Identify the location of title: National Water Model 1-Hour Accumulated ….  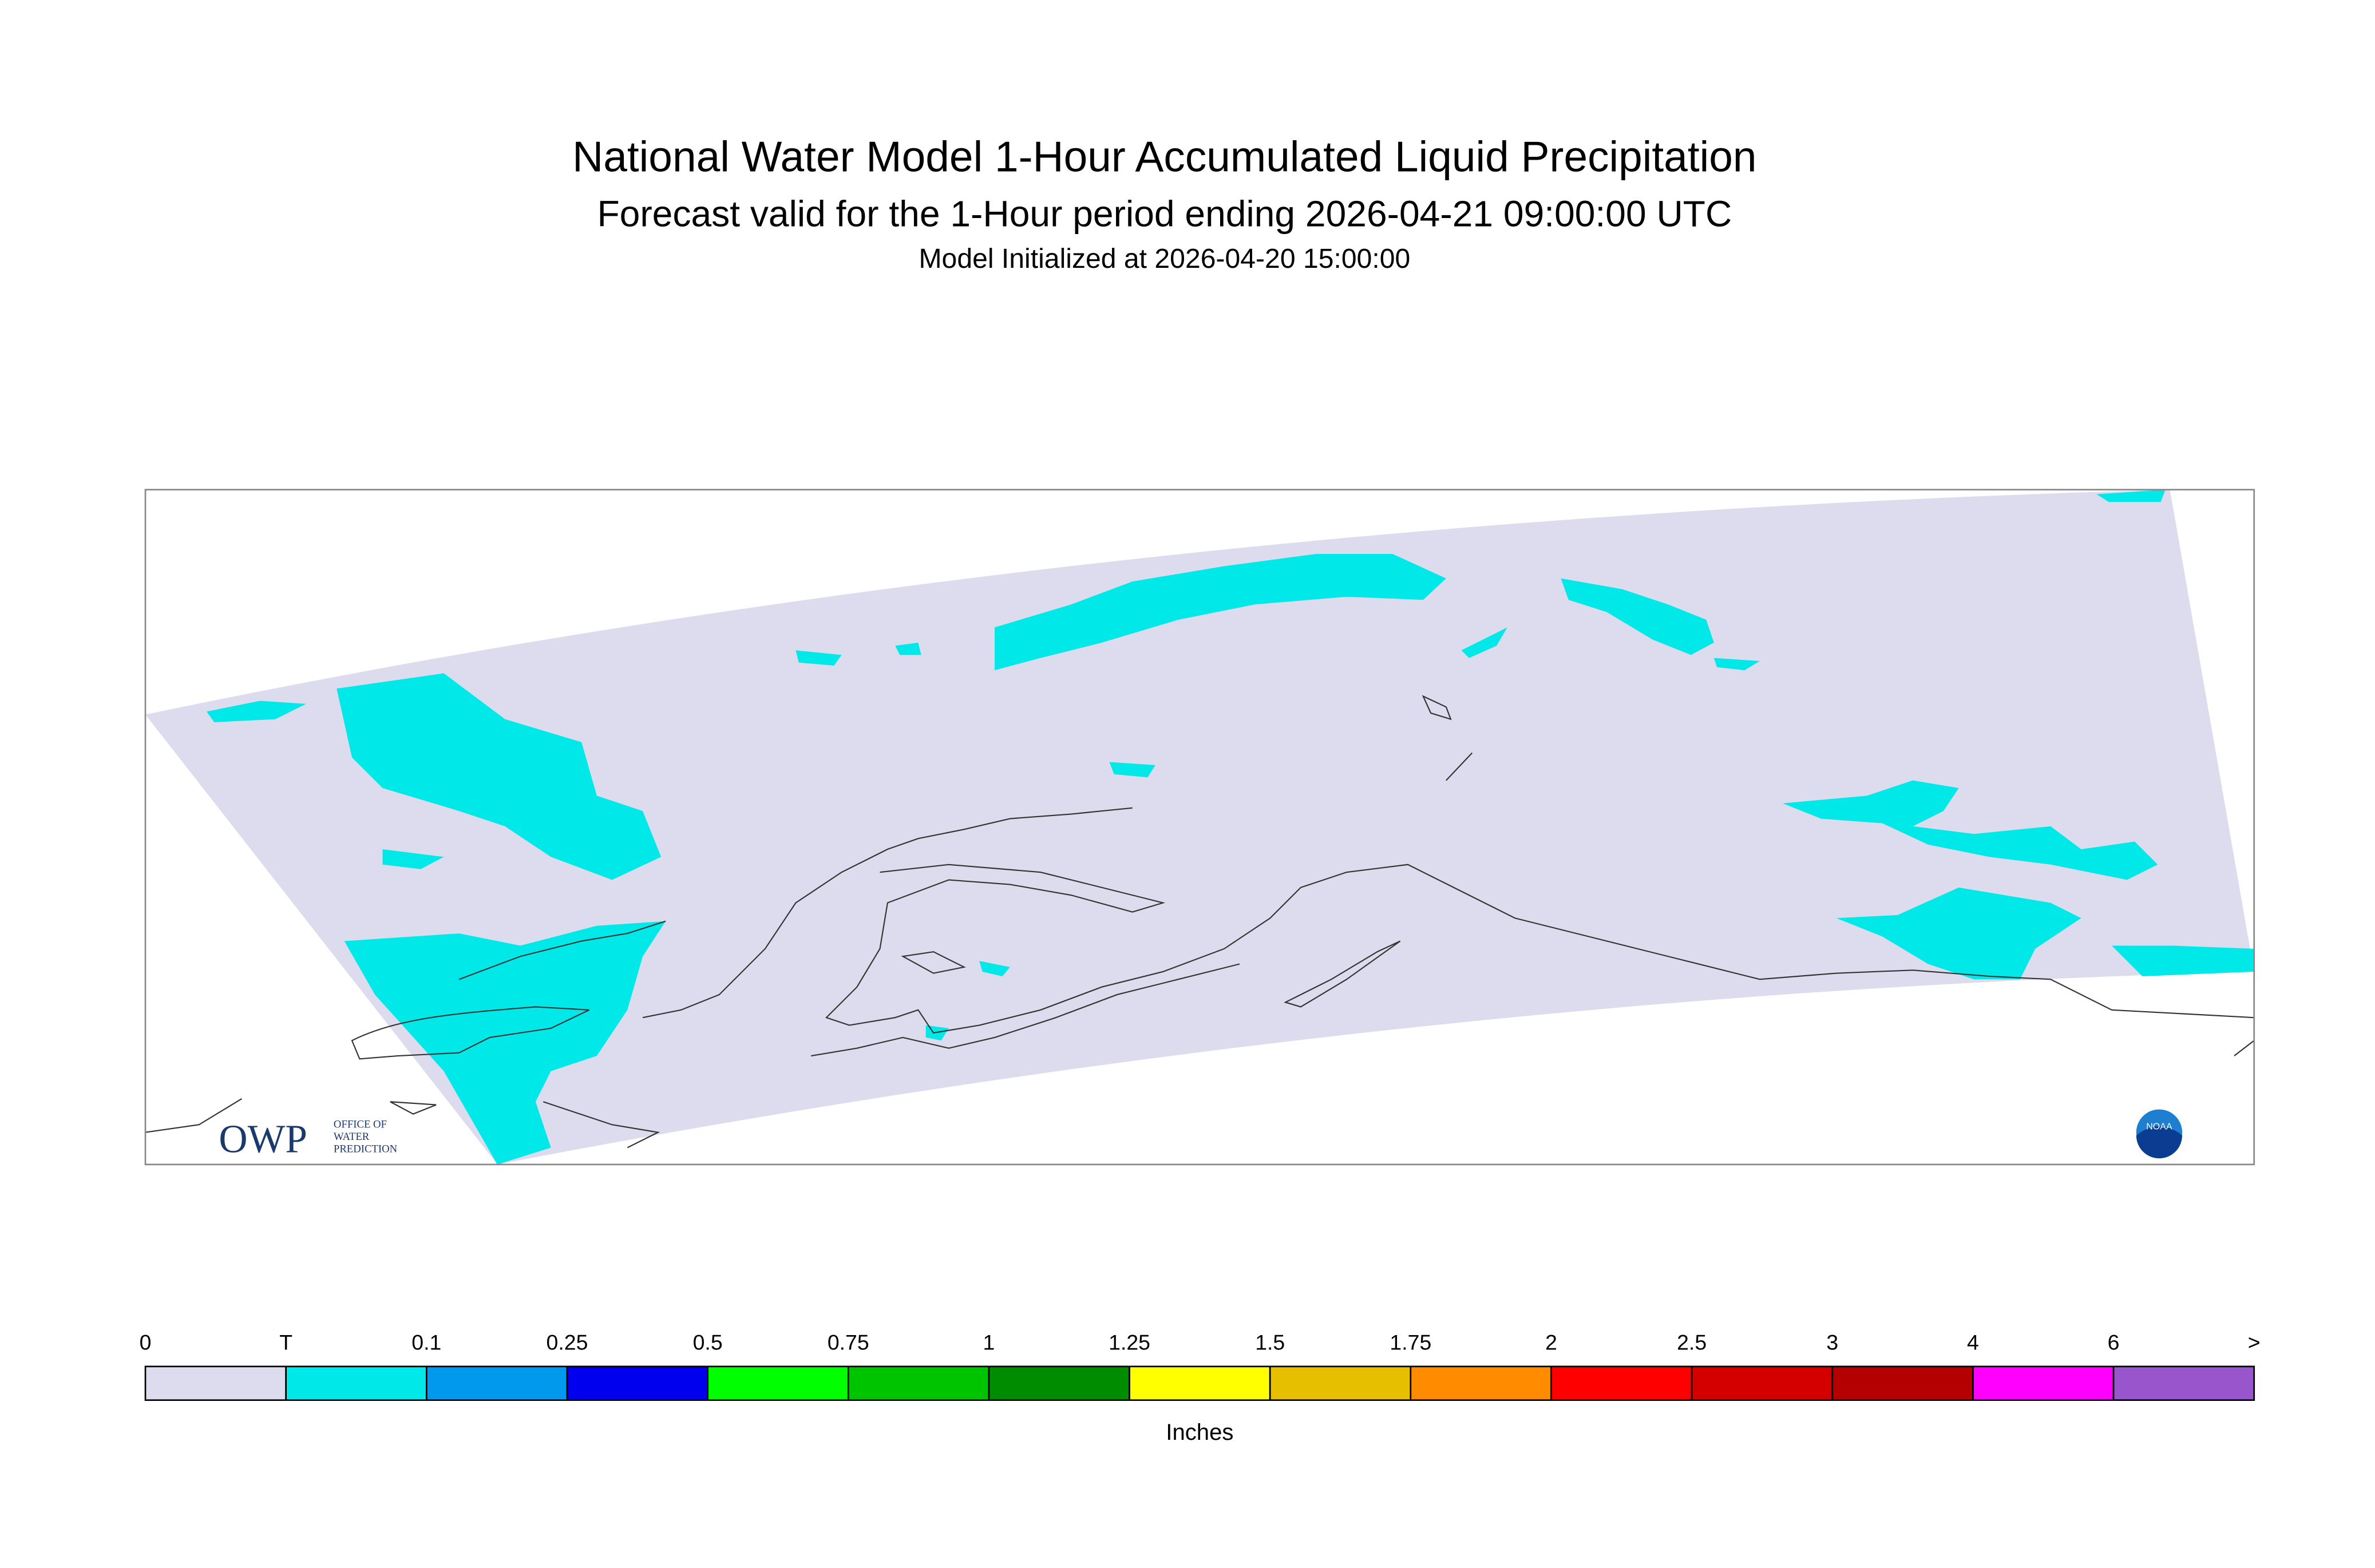
(1164, 156).